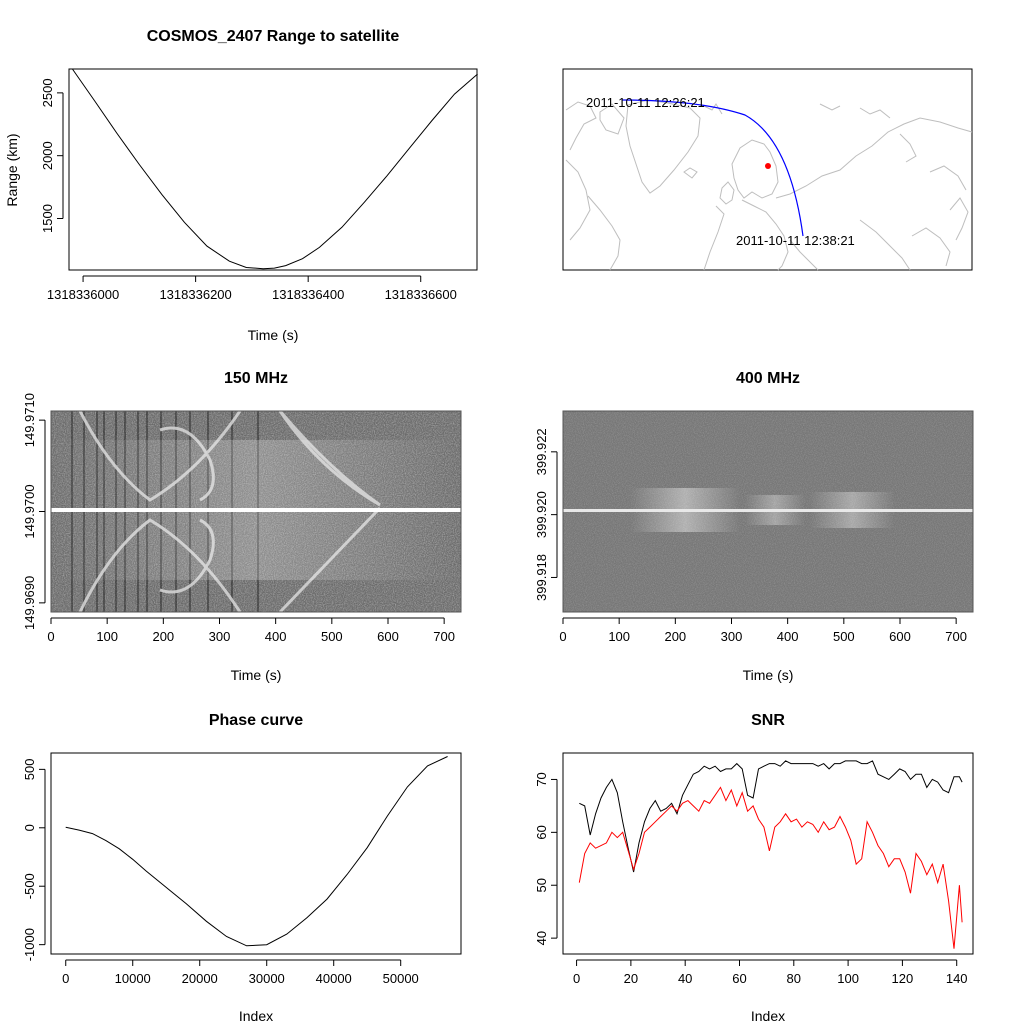 Image resolution: width=1024 pixels, height=1024 pixels. I want to click on phase-plot-y-tick-label: -500, so click(29, 886).